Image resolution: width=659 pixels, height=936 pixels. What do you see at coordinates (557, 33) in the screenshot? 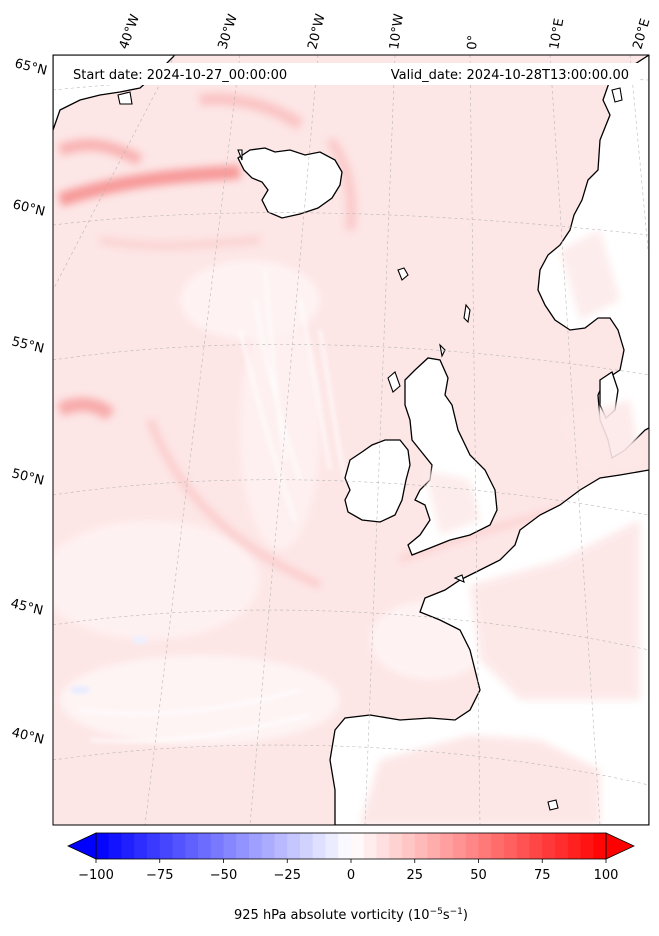
I see `lon-label: 10°E` at bounding box center [557, 33].